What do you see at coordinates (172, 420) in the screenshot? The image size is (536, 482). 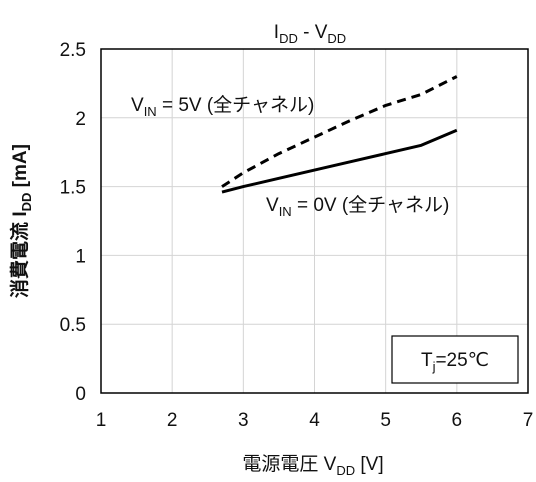 I see `x-tick-label: 2` at bounding box center [172, 420].